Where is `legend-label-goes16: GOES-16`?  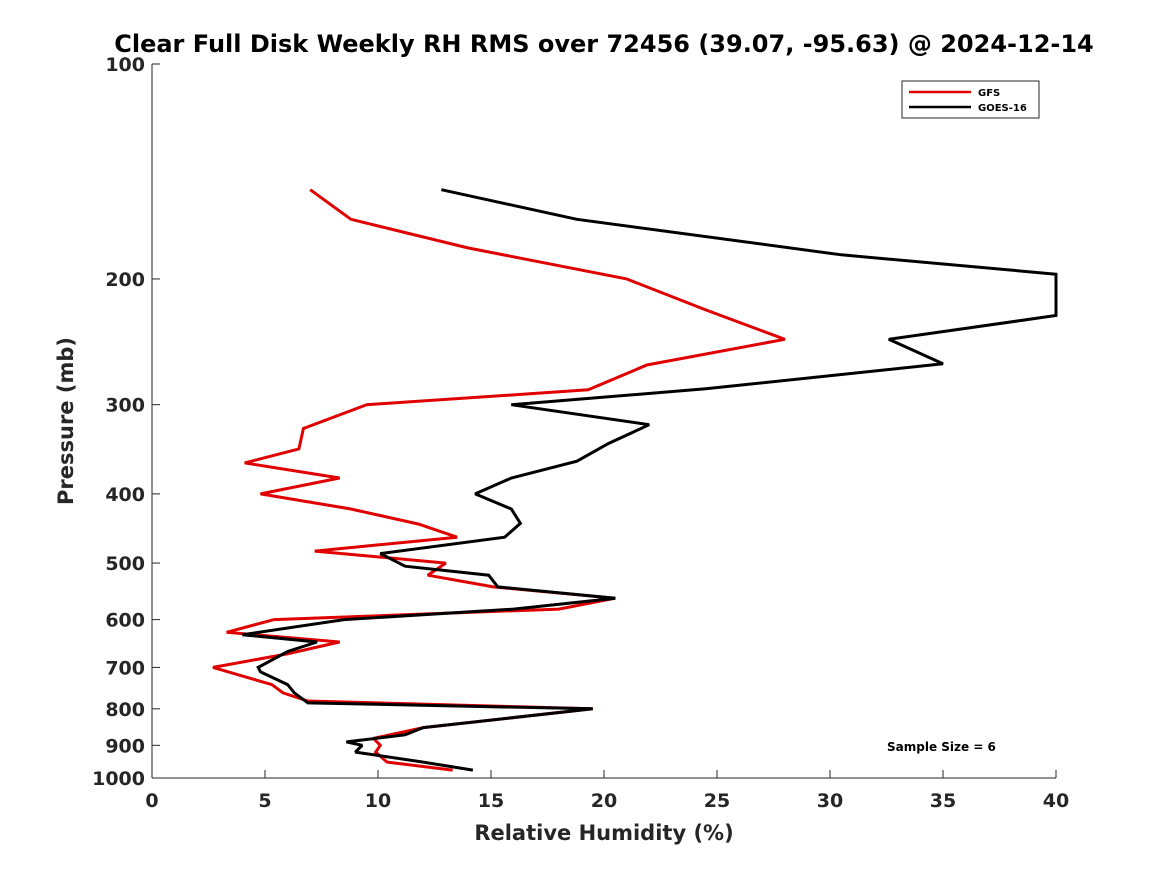
legend-label-goes16: GOES-16 is located at coordinates (1002, 108).